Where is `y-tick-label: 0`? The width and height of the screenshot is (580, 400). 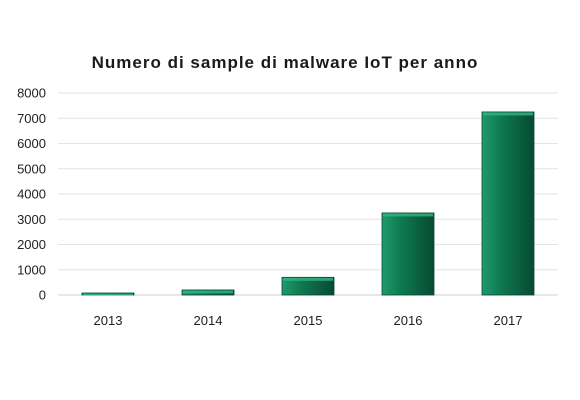 y-tick-label: 0 is located at coordinates (42, 295).